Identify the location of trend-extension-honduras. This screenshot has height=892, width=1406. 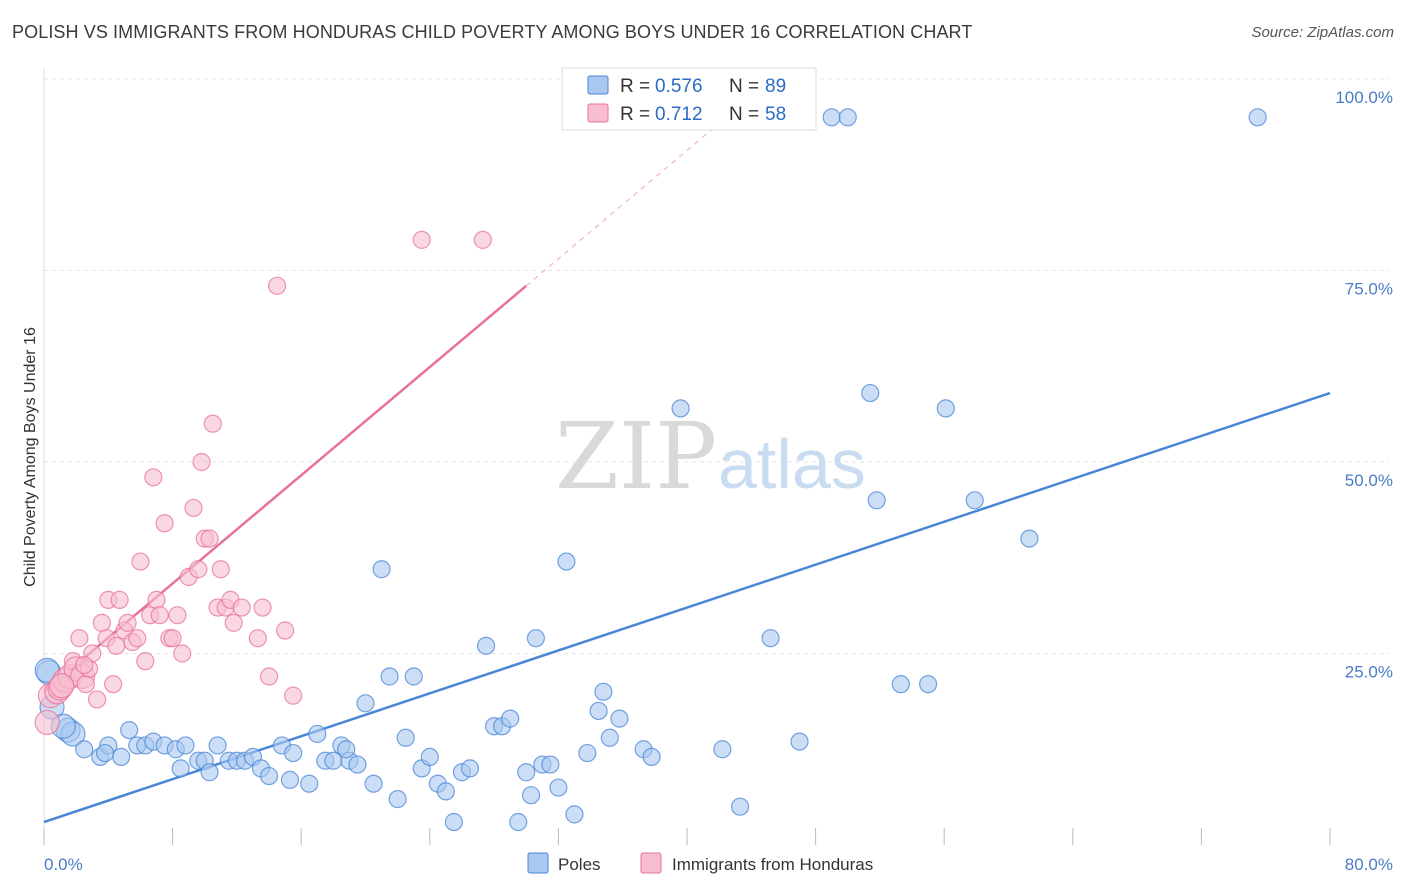
(622, 204).